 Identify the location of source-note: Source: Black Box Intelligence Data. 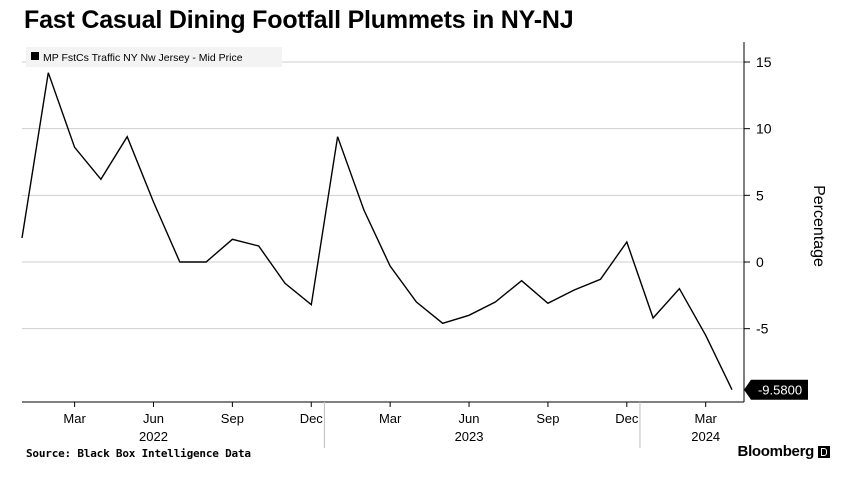
(138, 453).